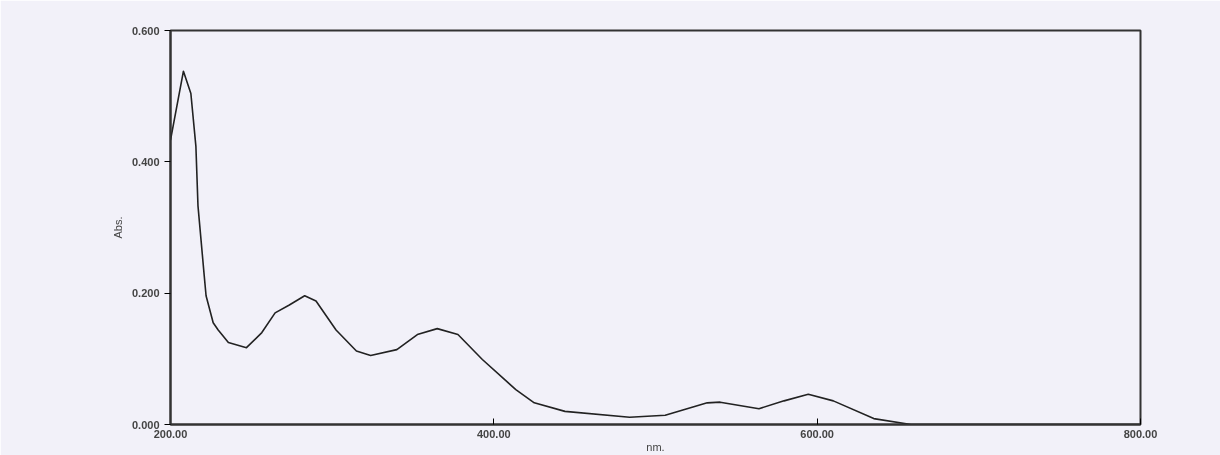 This screenshot has width=1220, height=455. What do you see at coordinates (145, 161) in the screenshot?
I see `y-tick-label: 0.400` at bounding box center [145, 161].